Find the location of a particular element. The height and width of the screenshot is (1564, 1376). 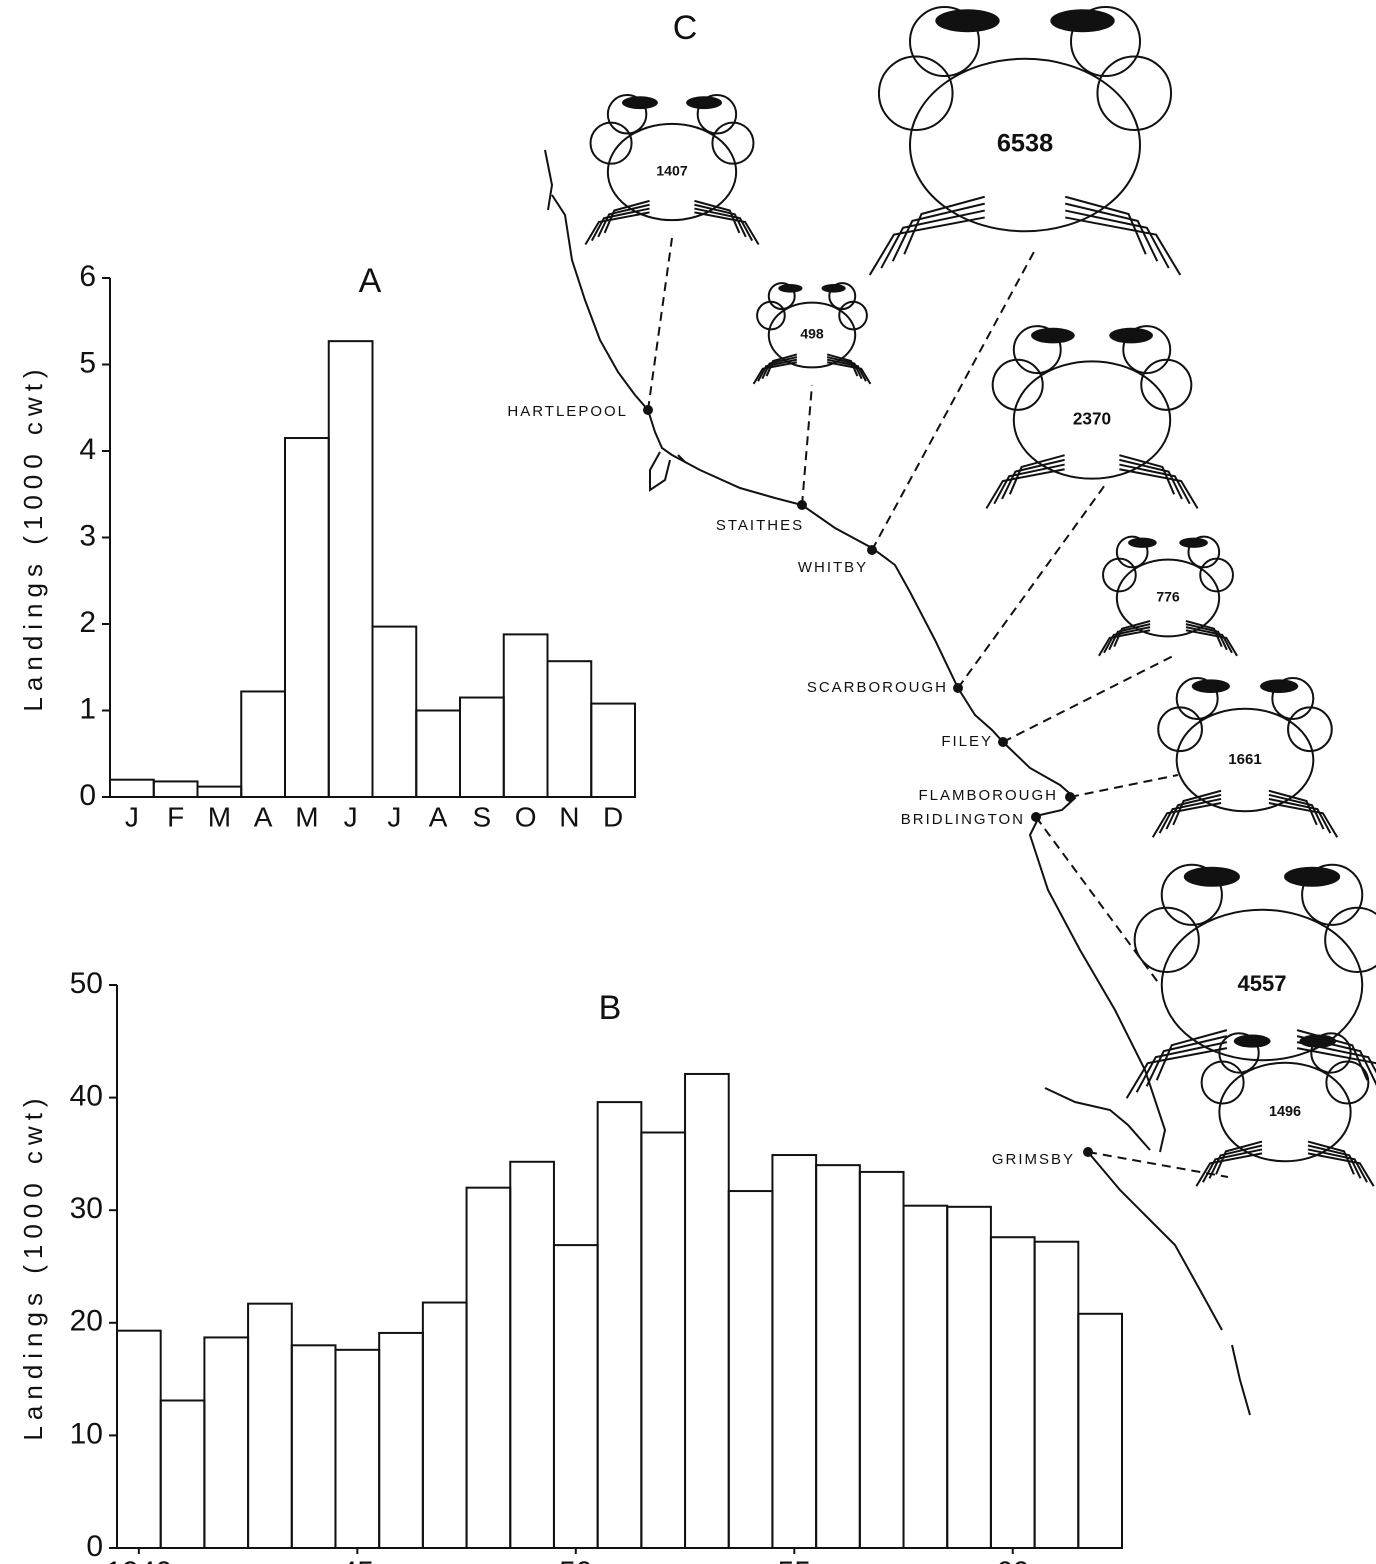

y-tick-label: 1 is located at coordinates (87, 708).